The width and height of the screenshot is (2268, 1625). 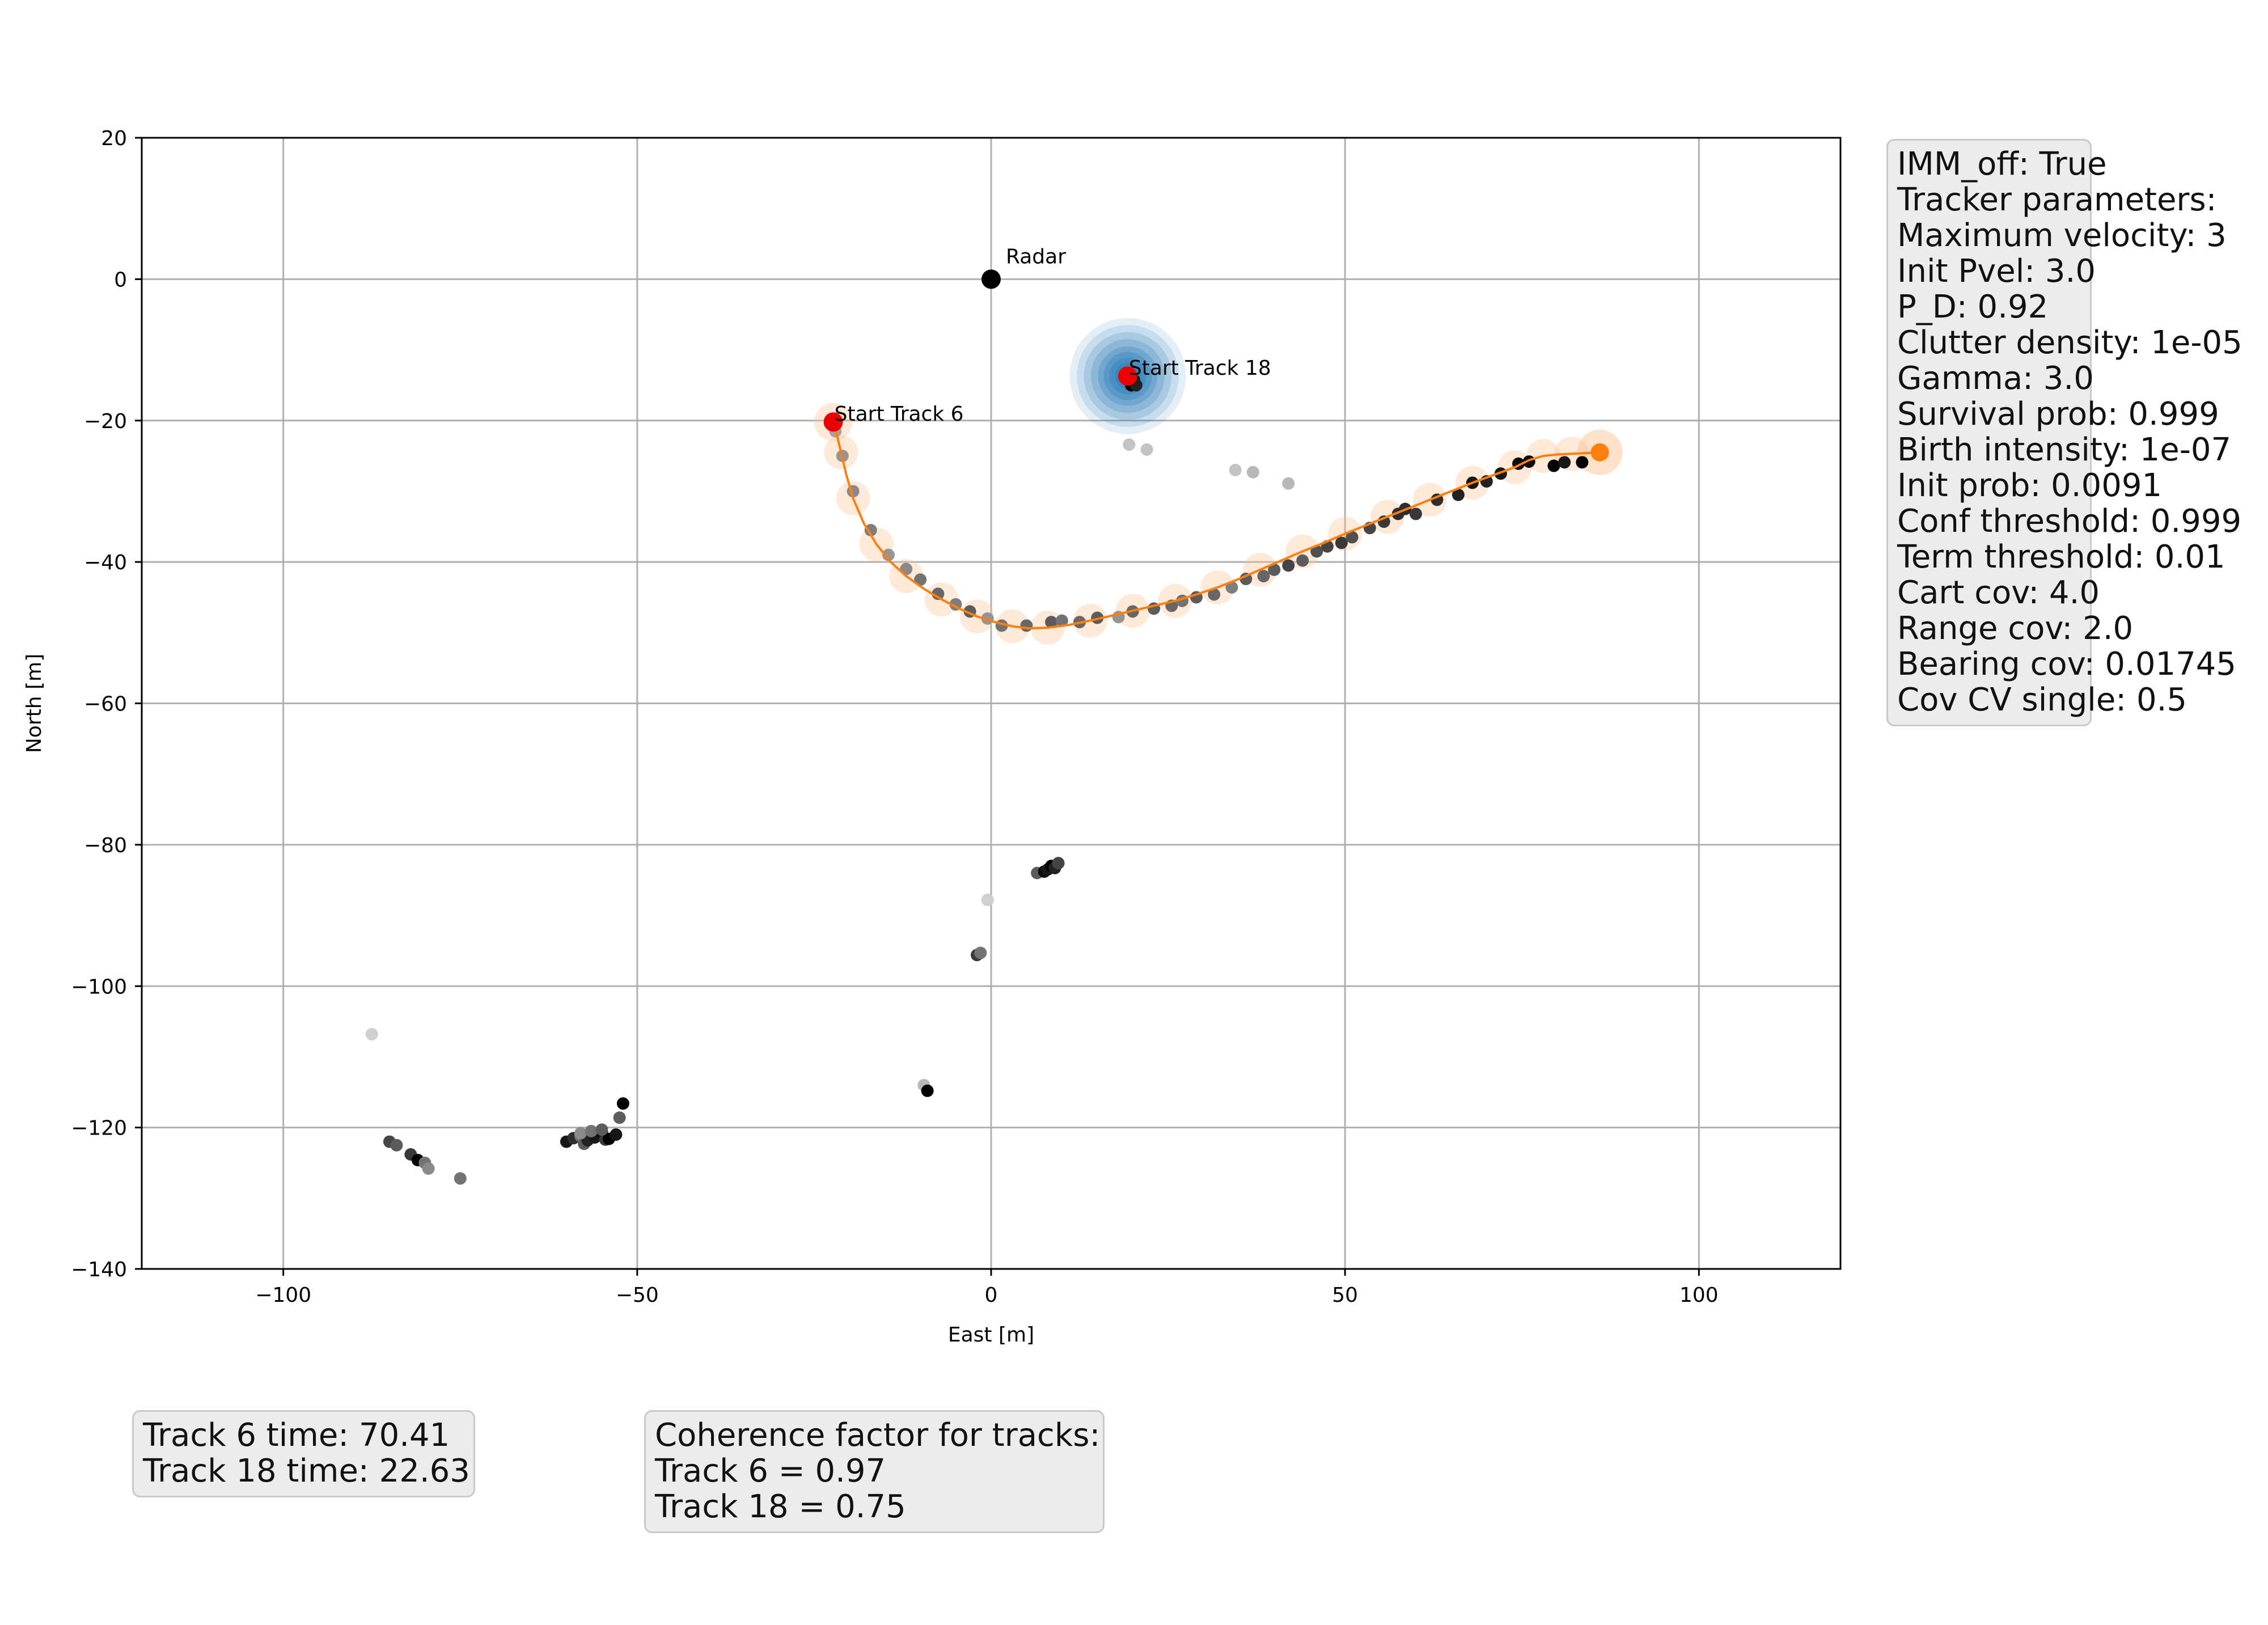 What do you see at coordinates (2030, 485) in the screenshot?
I see `param-line: Init prob: 0.0091` at bounding box center [2030, 485].